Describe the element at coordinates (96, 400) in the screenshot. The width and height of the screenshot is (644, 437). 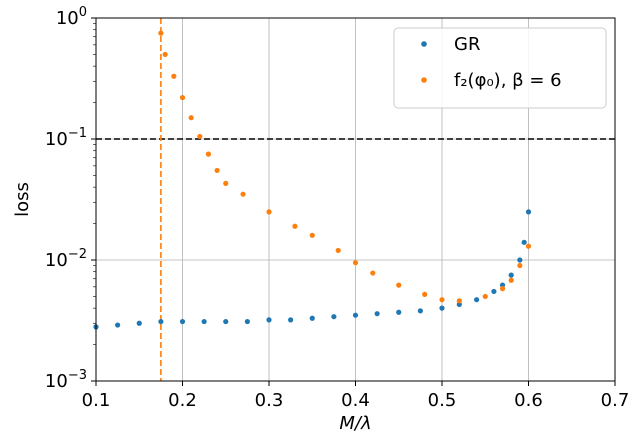
I see `x-tick-label: 0.1` at that location.